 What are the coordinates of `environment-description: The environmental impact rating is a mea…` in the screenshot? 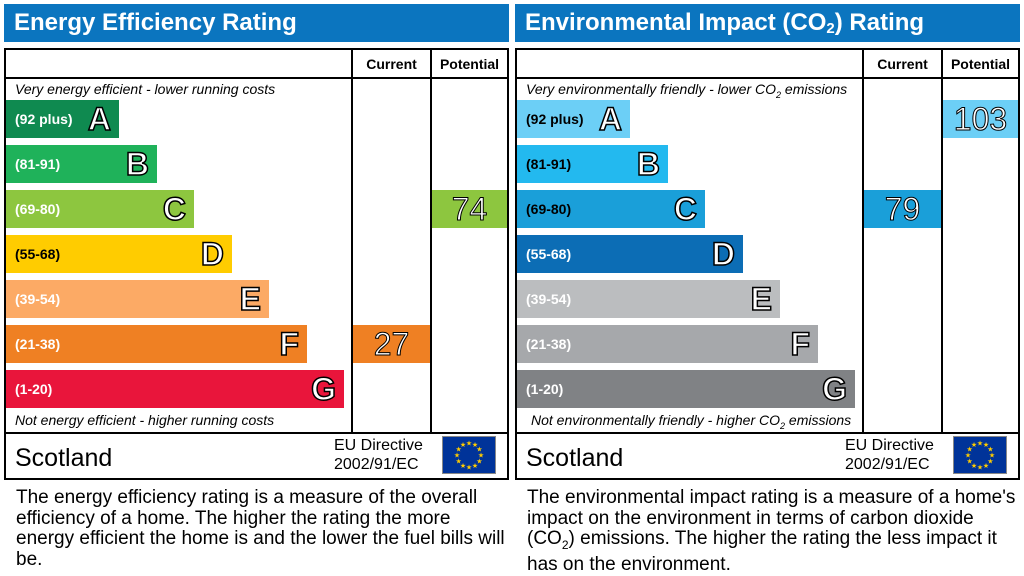 It's located at (772, 531).